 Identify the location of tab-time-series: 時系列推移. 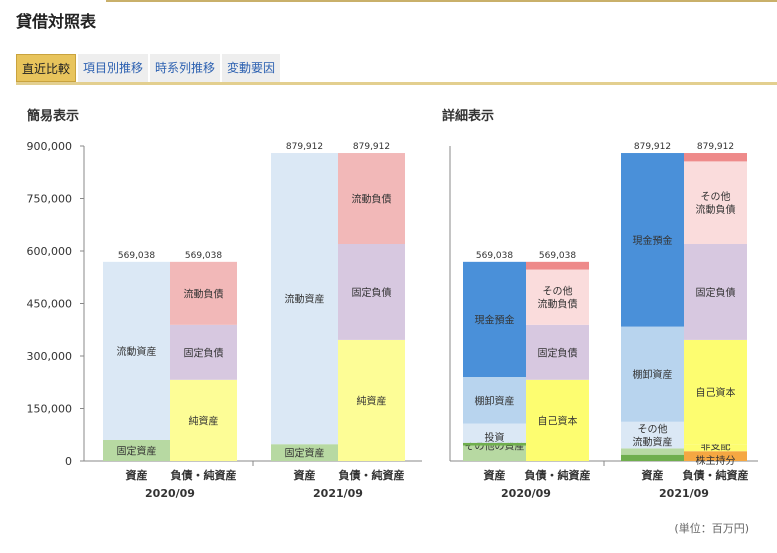
(185, 68).